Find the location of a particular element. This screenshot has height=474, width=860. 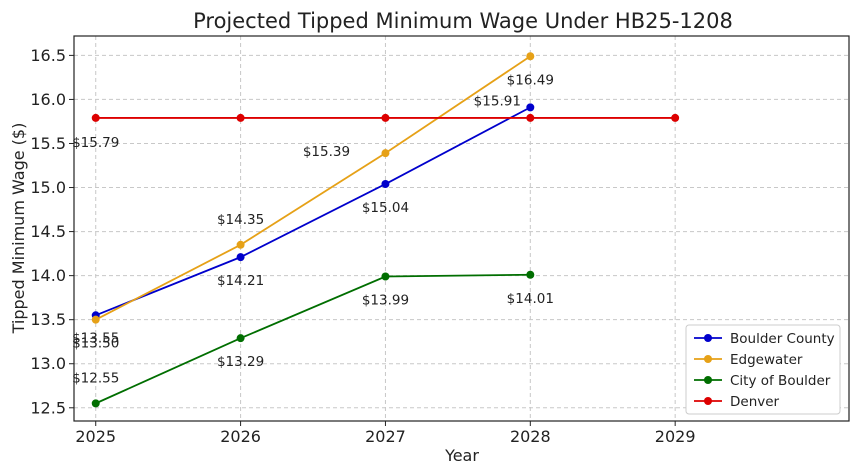

y-axis-label: Tipped Minimum Wage ($) is located at coordinates (18, 229).